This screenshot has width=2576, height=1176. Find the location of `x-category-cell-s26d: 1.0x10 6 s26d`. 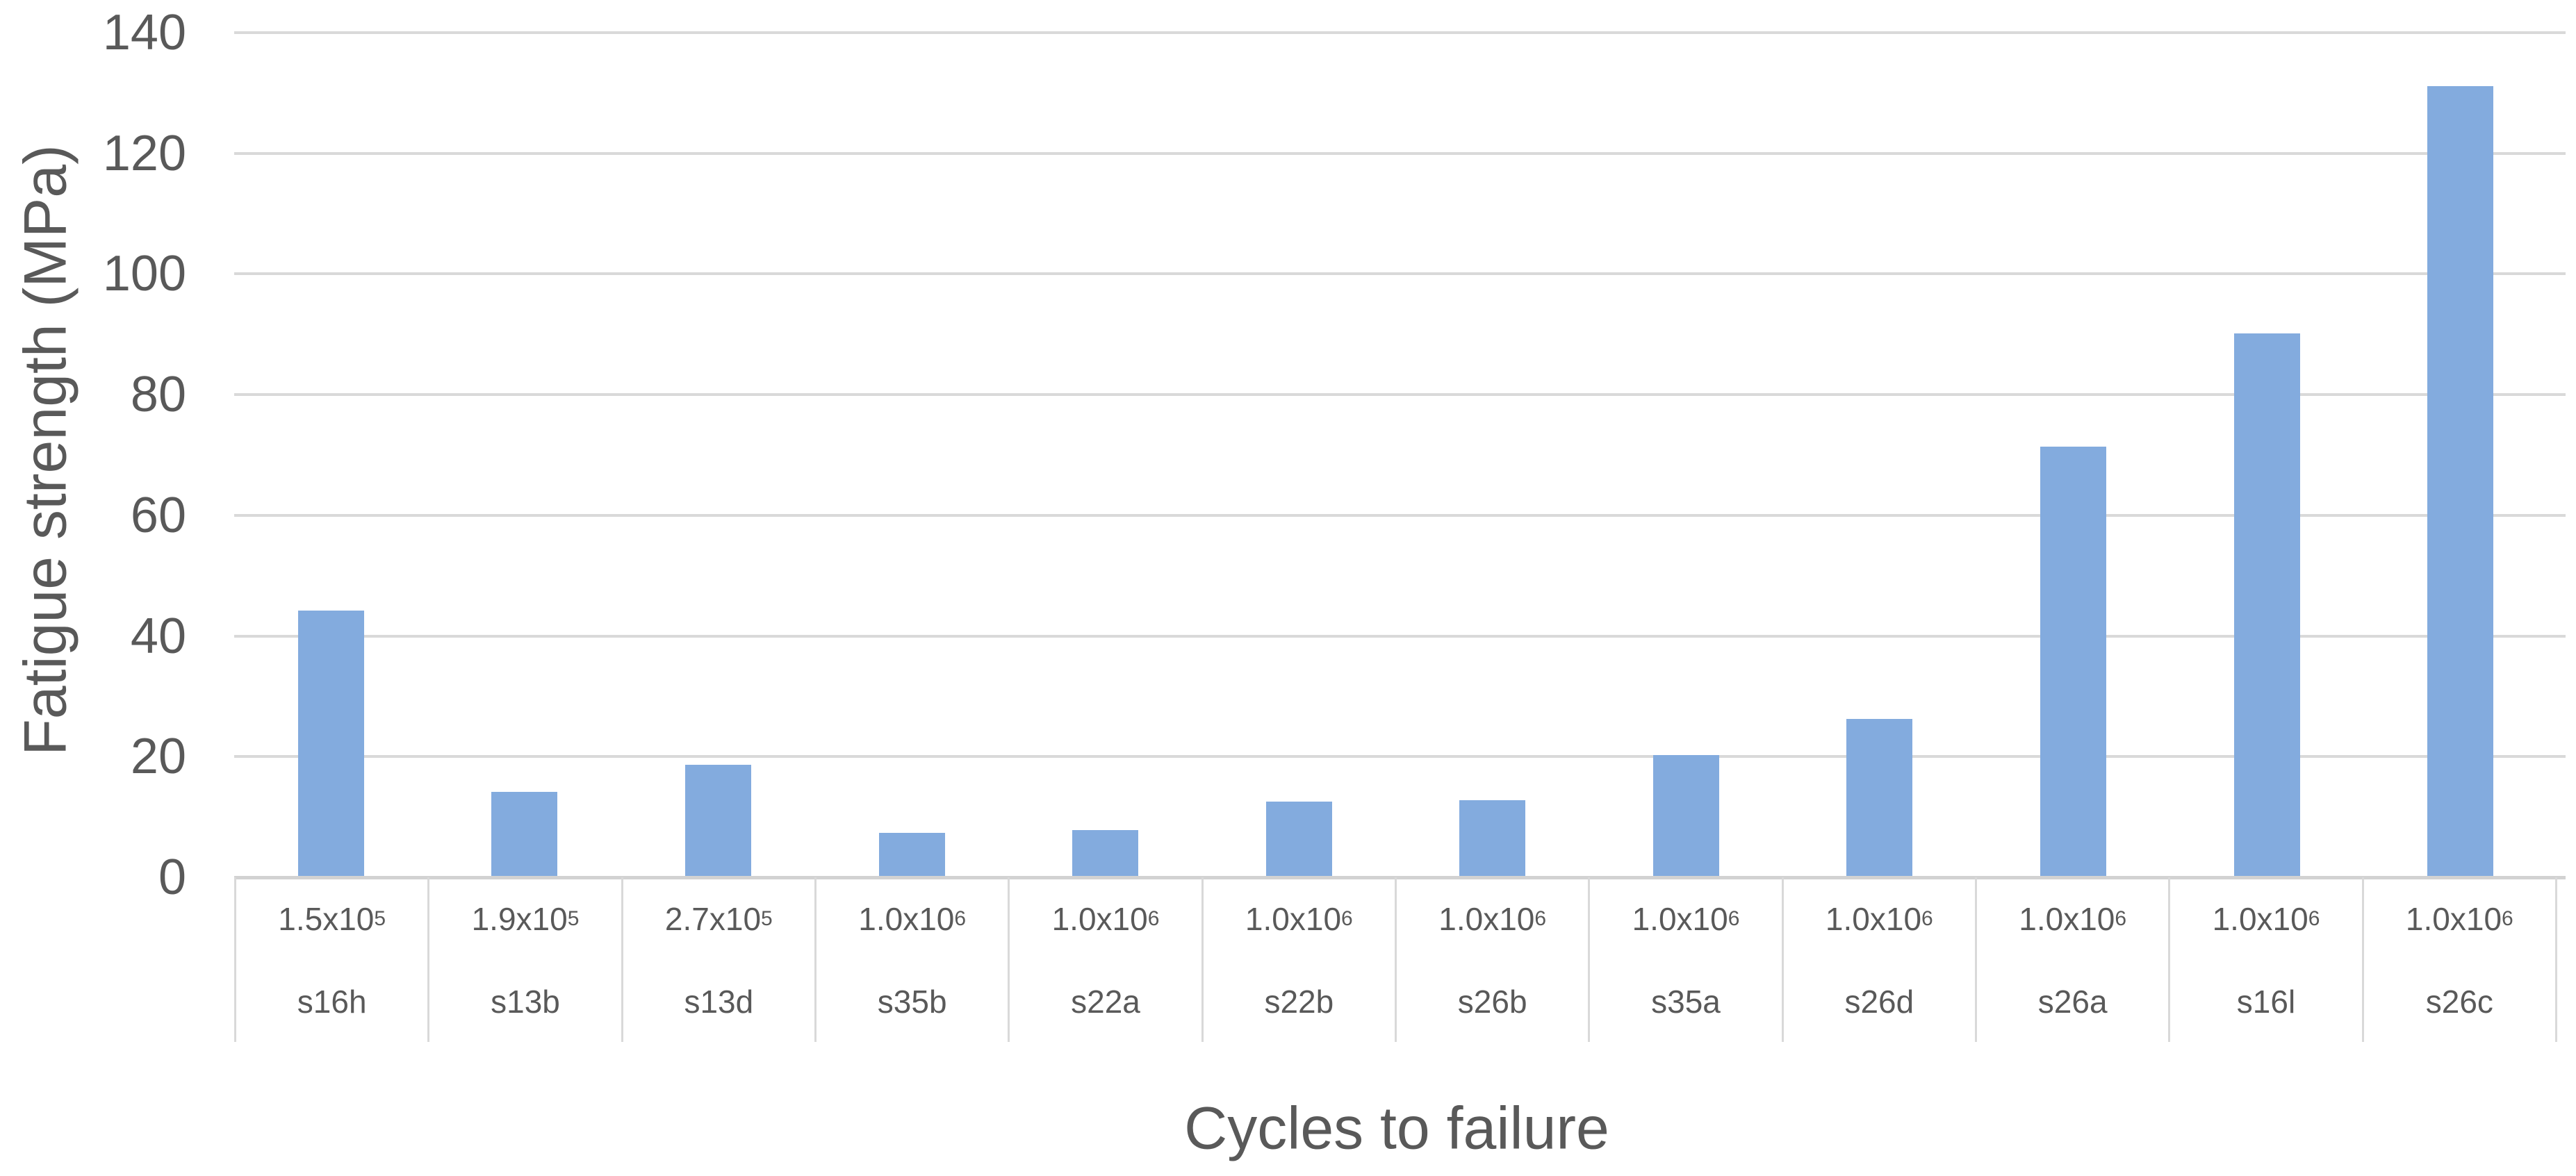

x-category-cell-s26d: 1.0x10 6 s26d is located at coordinates (1880, 959).